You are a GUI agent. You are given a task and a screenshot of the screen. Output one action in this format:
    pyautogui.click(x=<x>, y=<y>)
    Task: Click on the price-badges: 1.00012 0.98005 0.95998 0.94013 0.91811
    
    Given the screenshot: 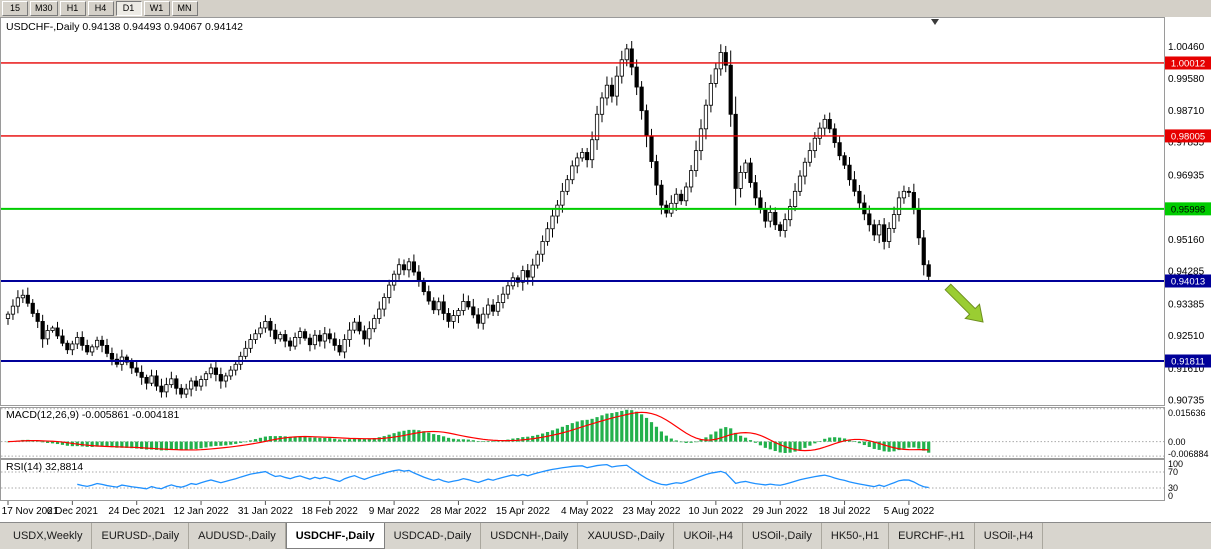 What is the action you would take?
    pyautogui.click(x=1188, y=212)
    